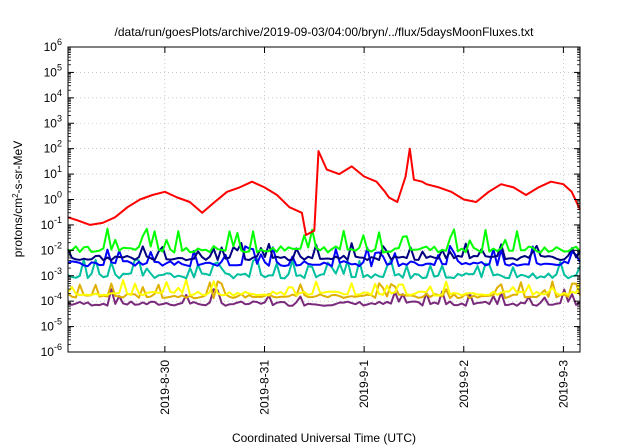  Describe the element at coordinates (53, 121) in the screenshot. I see `y-tick-label: 10³` at that location.